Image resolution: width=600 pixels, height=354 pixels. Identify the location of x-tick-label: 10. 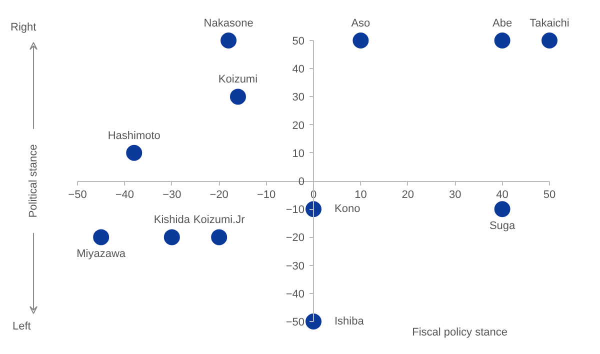
(360, 195).